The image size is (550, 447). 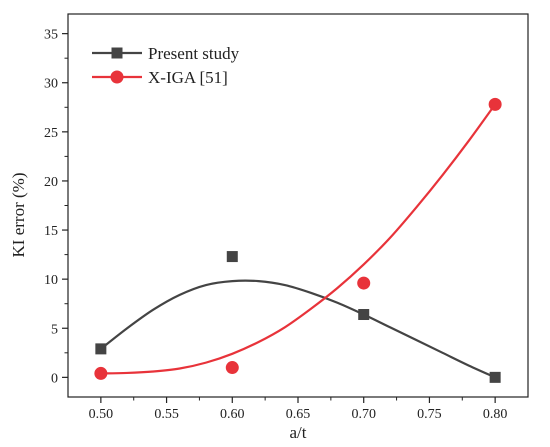 What do you see at coordinates (429, 414) in the screenshot?
I see `x-tick-label: 0.75` at bounding box center [429, 414].